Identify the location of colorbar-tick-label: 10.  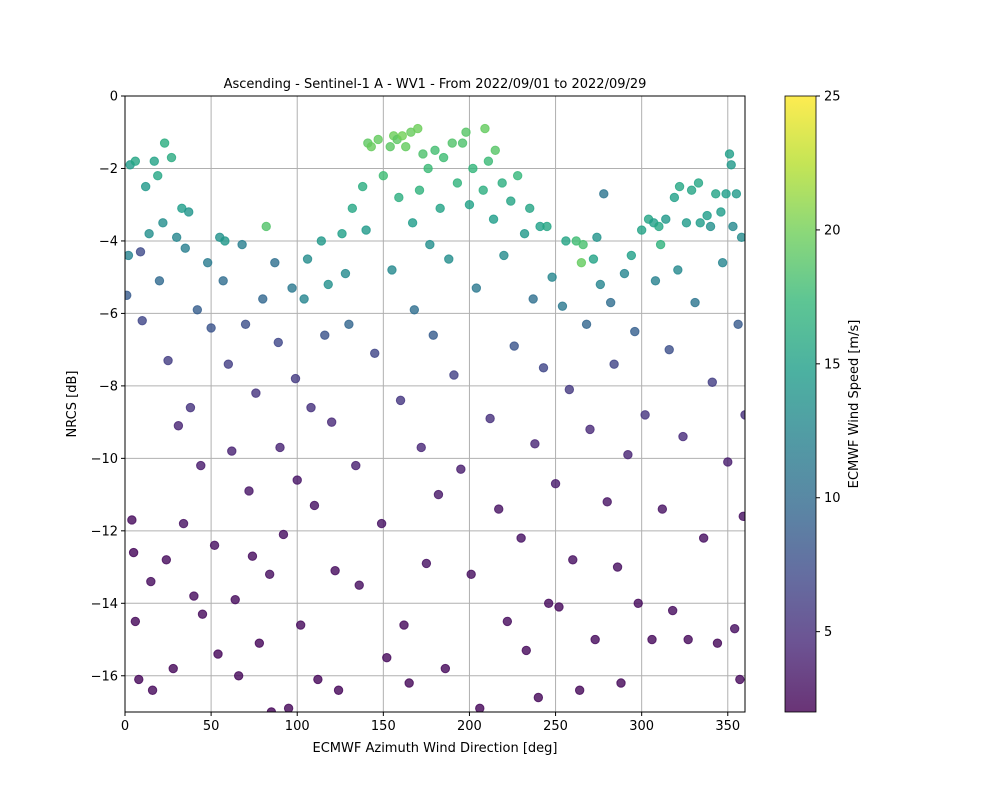
(832, 498).